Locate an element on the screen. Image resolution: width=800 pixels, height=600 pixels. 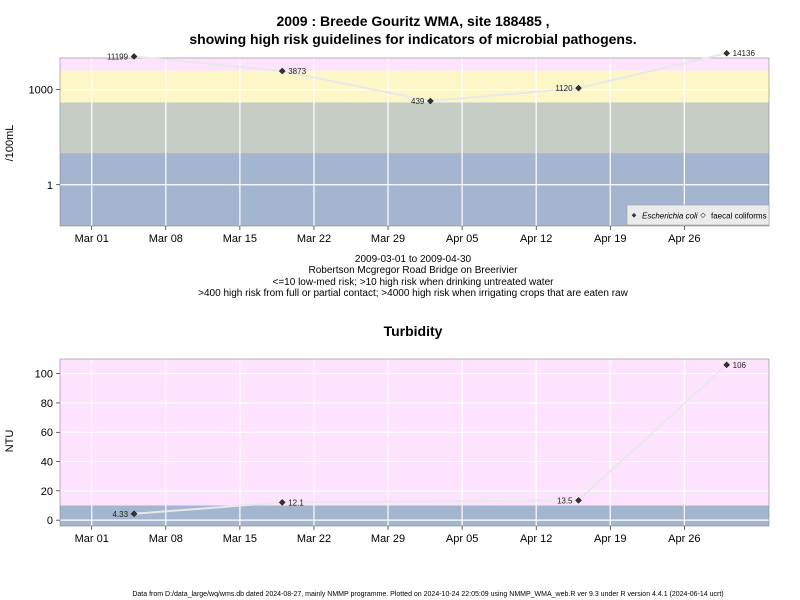
chart1-title-line1: 2009 : Breede Gouritz WMA, site 188485 , is located at coordinates (412, 21).